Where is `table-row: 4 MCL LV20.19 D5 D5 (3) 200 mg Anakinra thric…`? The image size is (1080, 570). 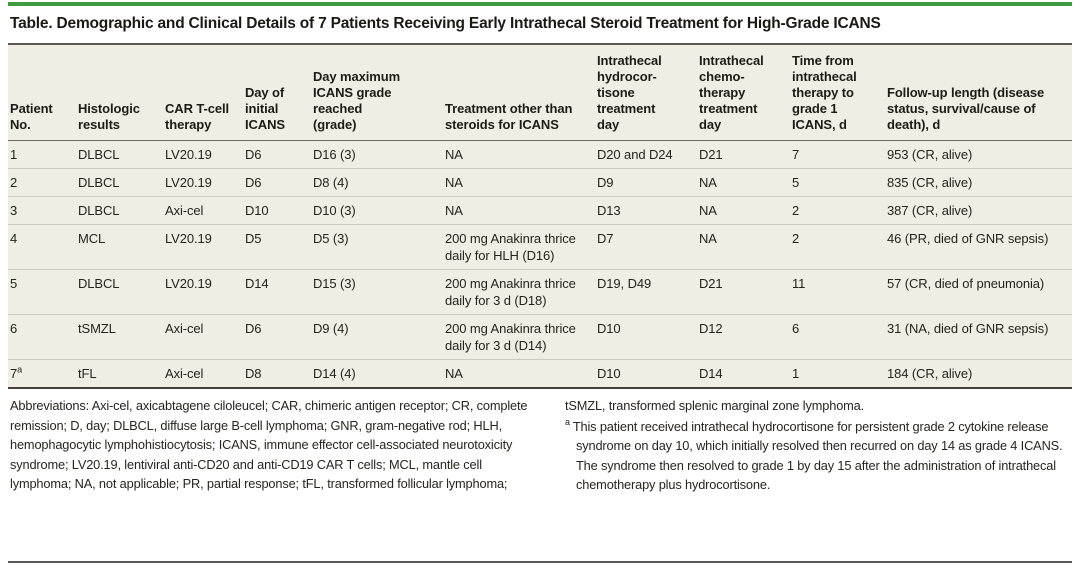 table-row: 4 MCL LV20.19 D5 D5 (3) 200 mg Anakinra thric… is located at coordinates (540, 247).